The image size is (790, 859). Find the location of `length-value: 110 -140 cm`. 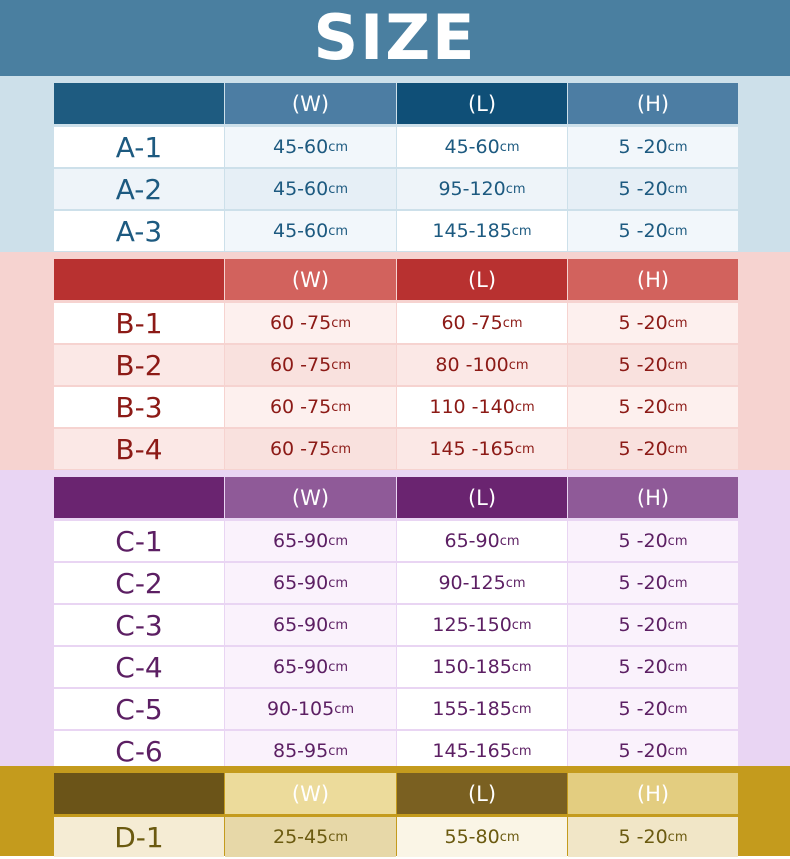

length-value: 110 -140 cm is located at coordinates (482, 407).